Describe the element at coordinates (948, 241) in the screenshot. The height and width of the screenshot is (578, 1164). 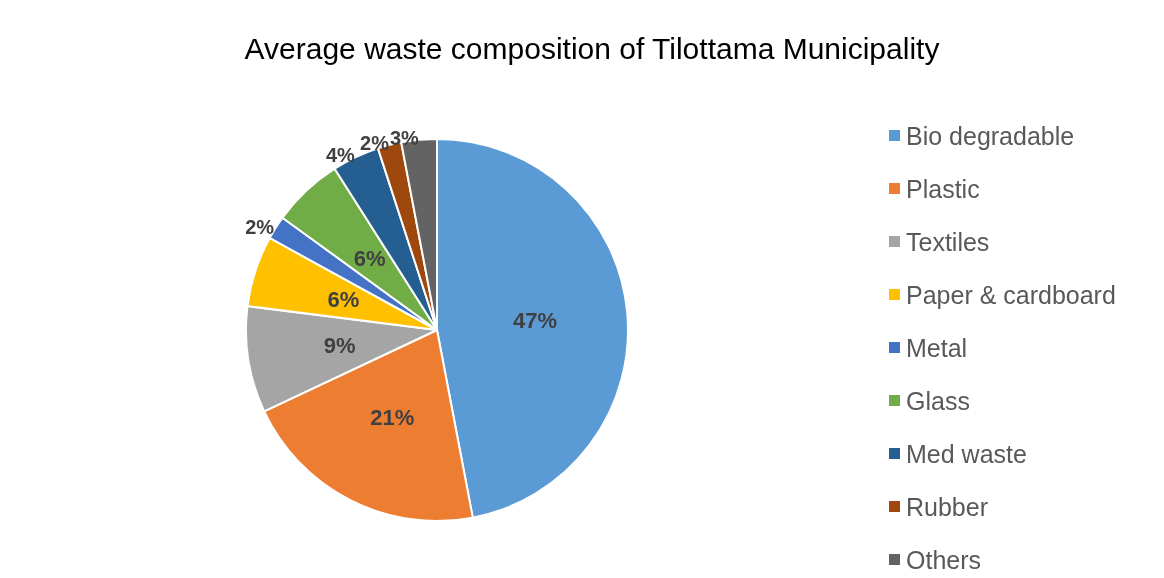
I see `legend-label: Textiles` at that location.